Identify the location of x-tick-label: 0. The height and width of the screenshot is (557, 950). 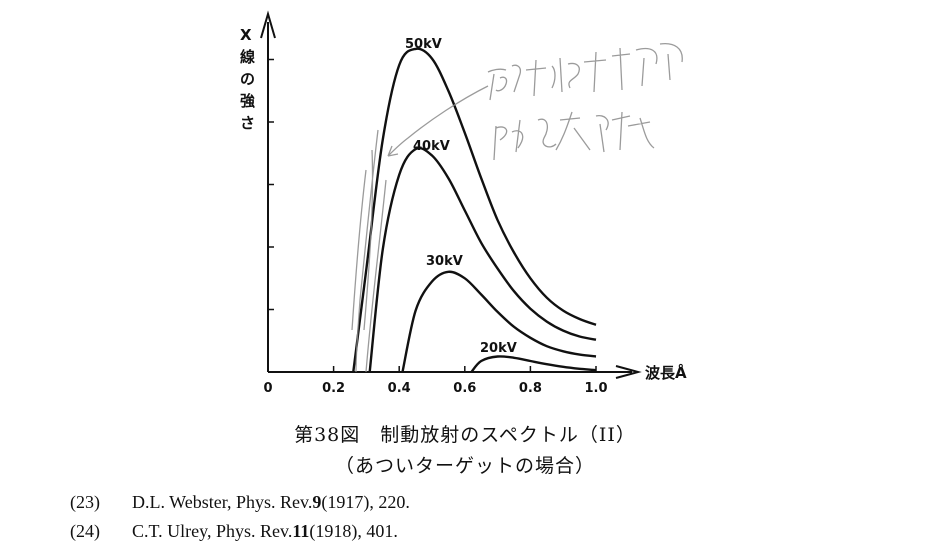
(267, 388).